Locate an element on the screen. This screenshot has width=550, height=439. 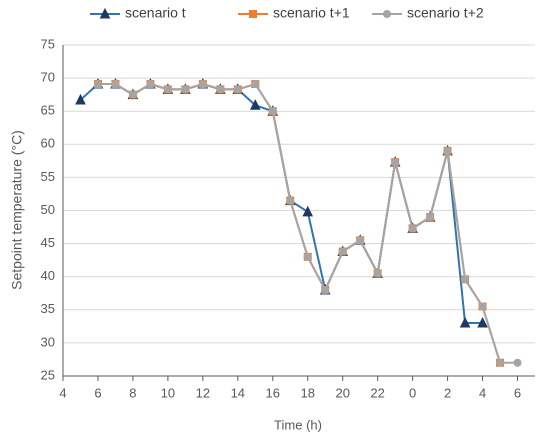
y-tick-label: 50 is located at coordinates (48, 209).